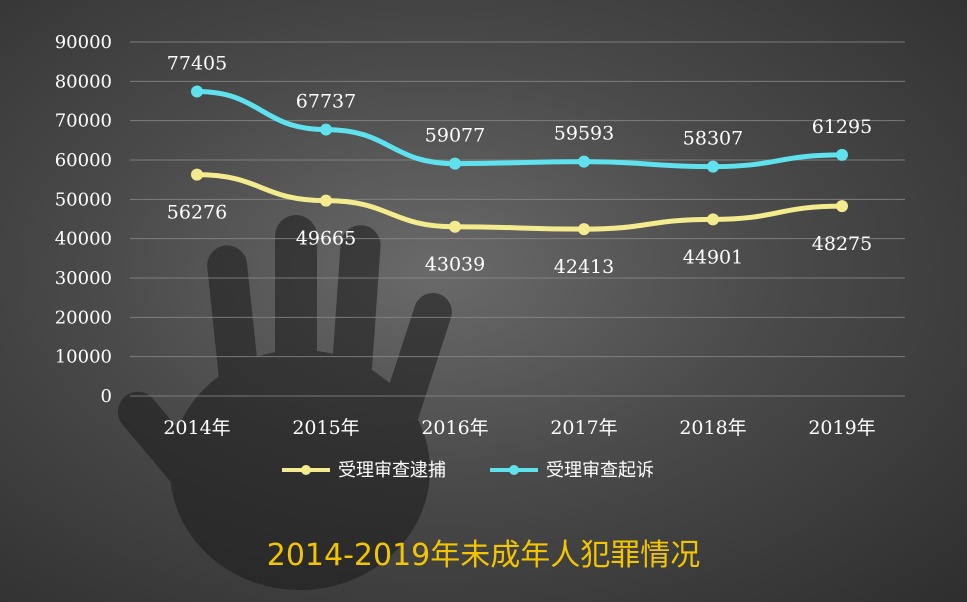 Image resolution: width=967 pixels, height=602 pixels. Describe the element at coordinates (83, 121) in the screenshot. I see `y-tick-label: 70000` at that location.